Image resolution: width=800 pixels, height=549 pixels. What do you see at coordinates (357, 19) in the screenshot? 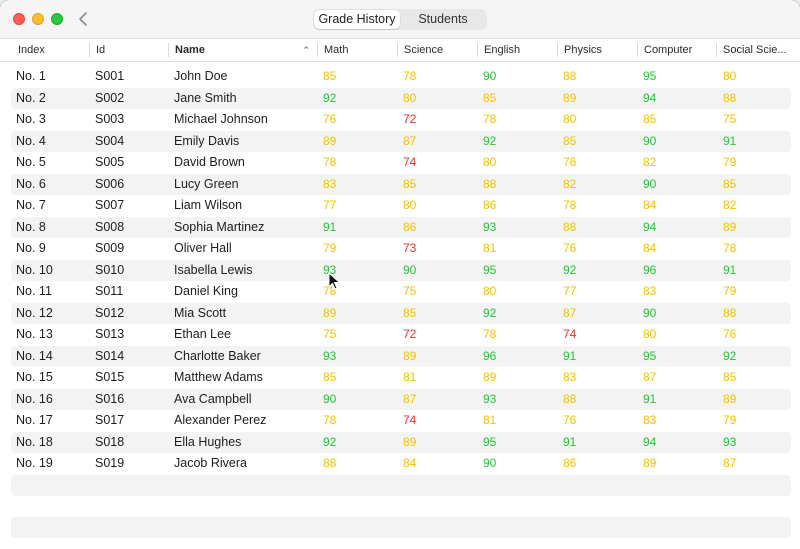
I see `tab-grade-history: Grade History` at bounding box center [357, 19].